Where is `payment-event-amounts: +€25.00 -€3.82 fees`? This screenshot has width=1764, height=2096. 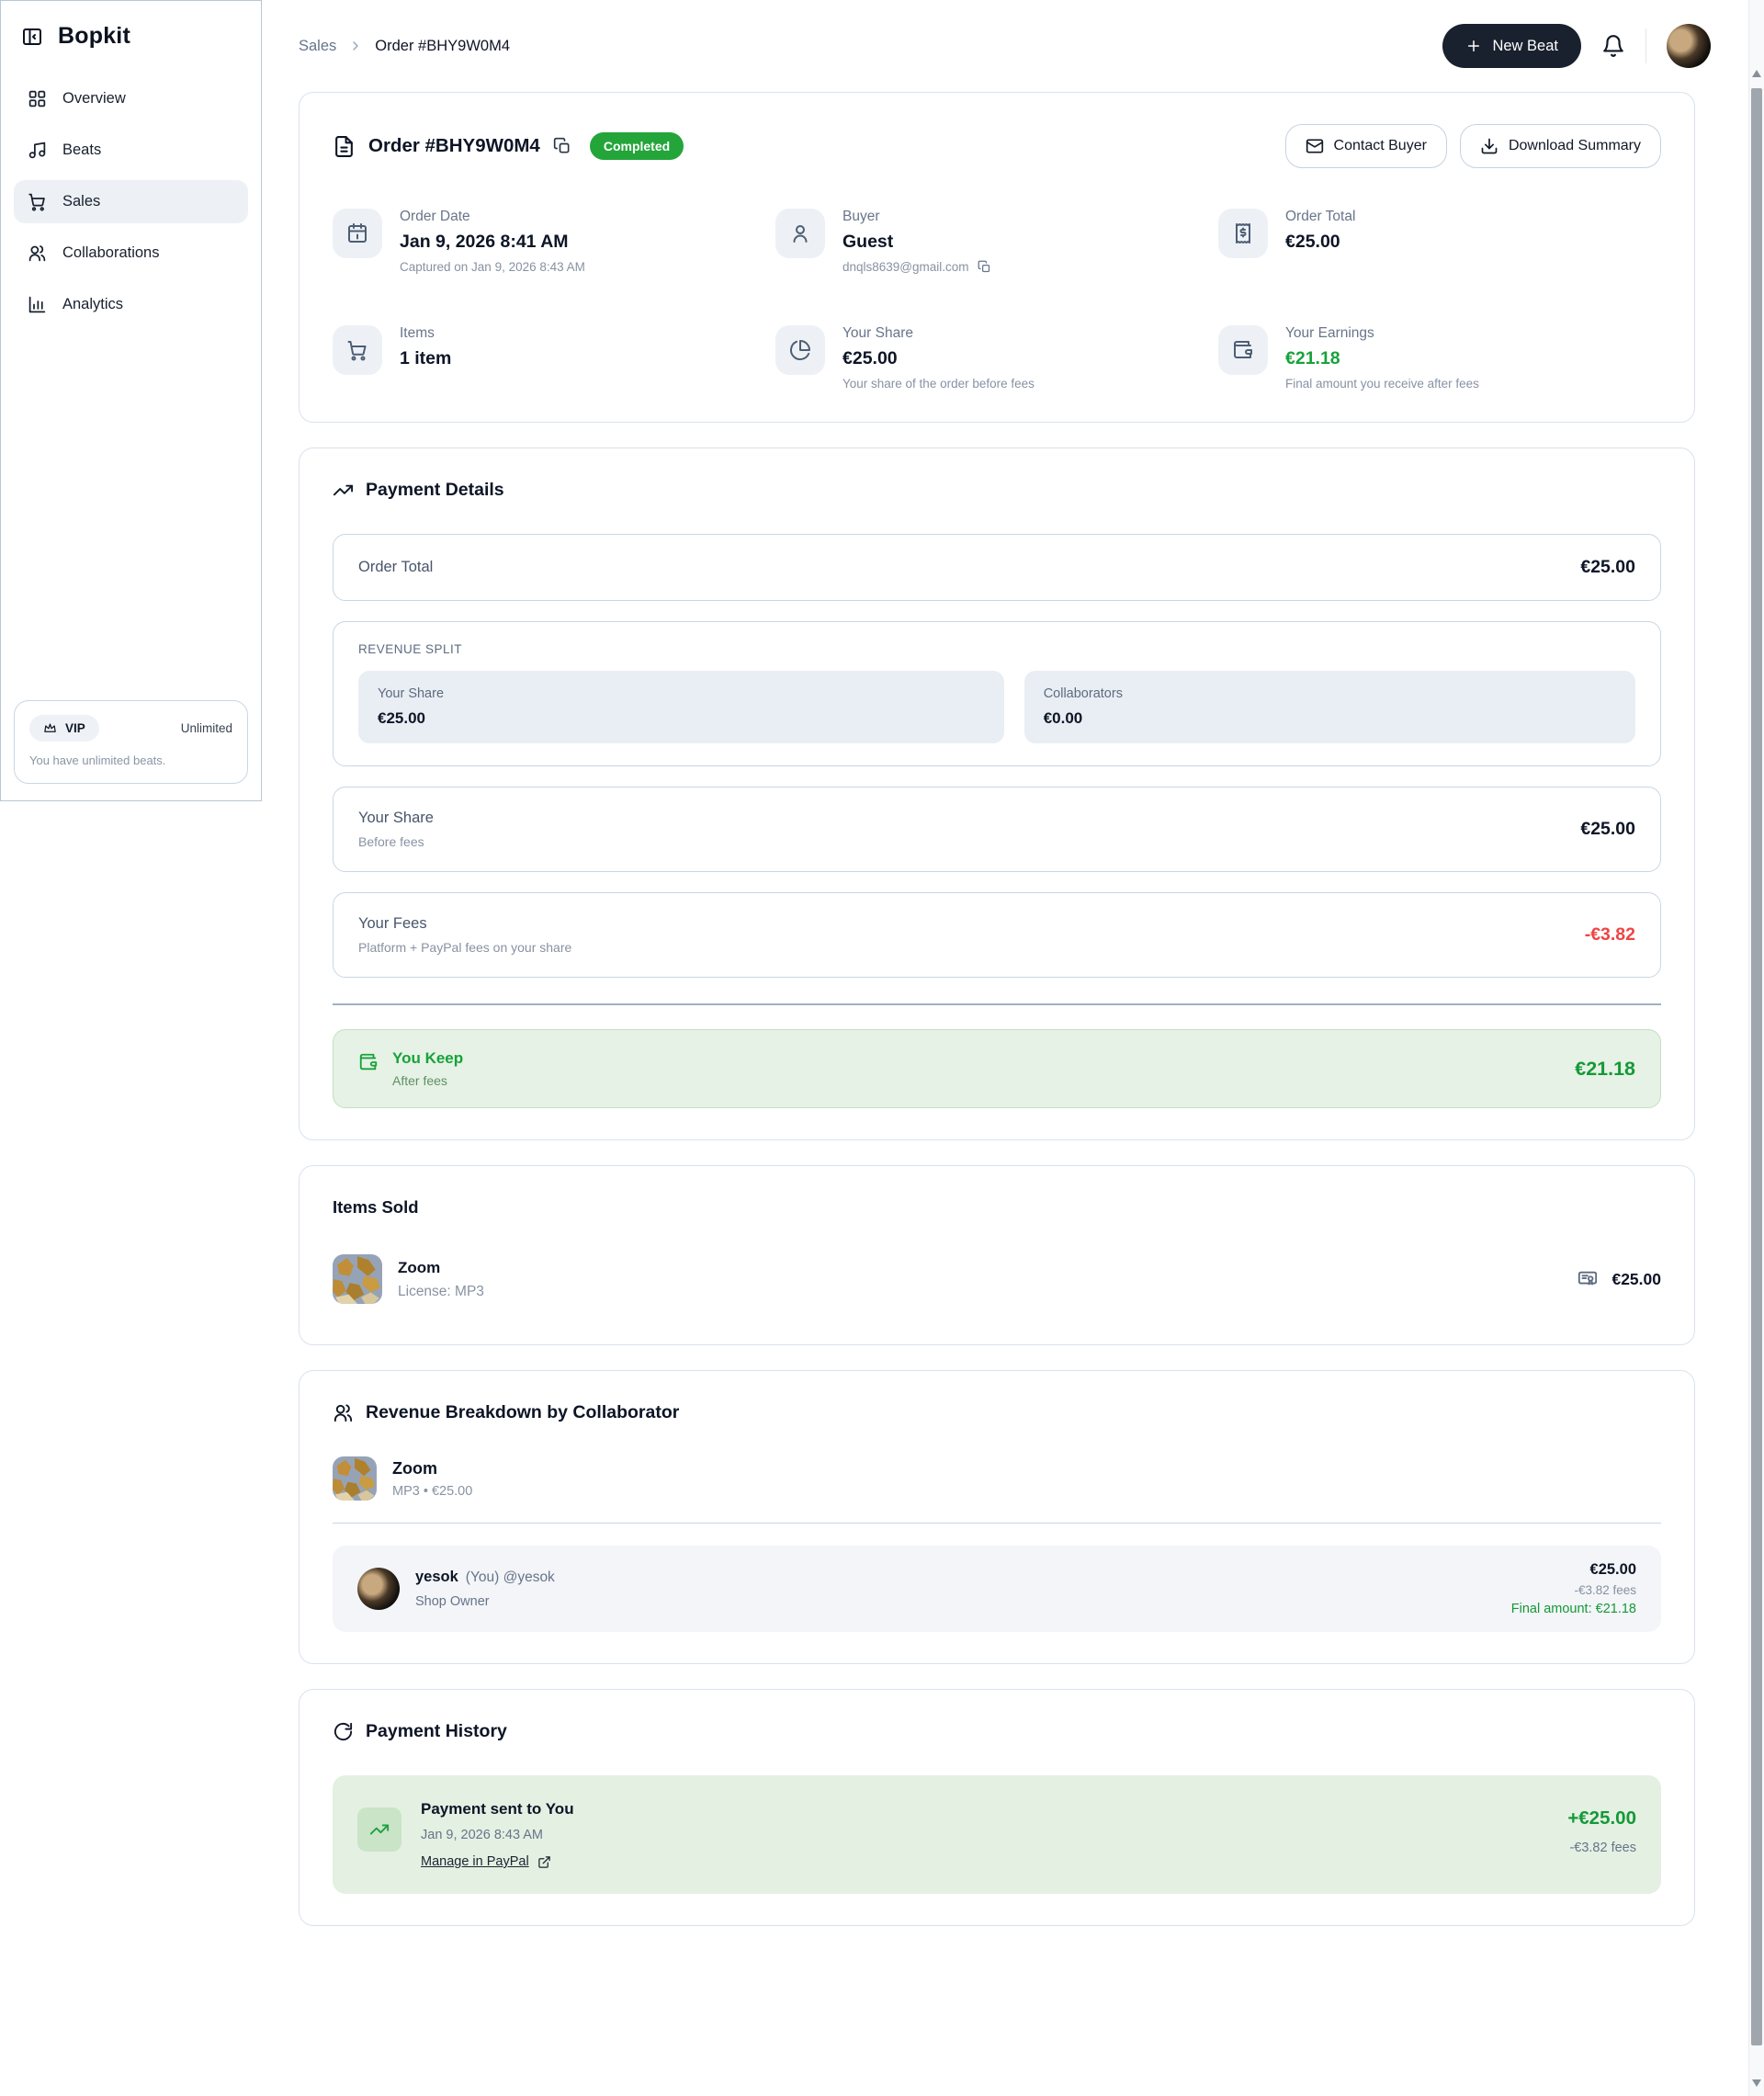
payment-event-amounts: +€25.00 -€3.82 fees is located at coordinates (1601, 1834).